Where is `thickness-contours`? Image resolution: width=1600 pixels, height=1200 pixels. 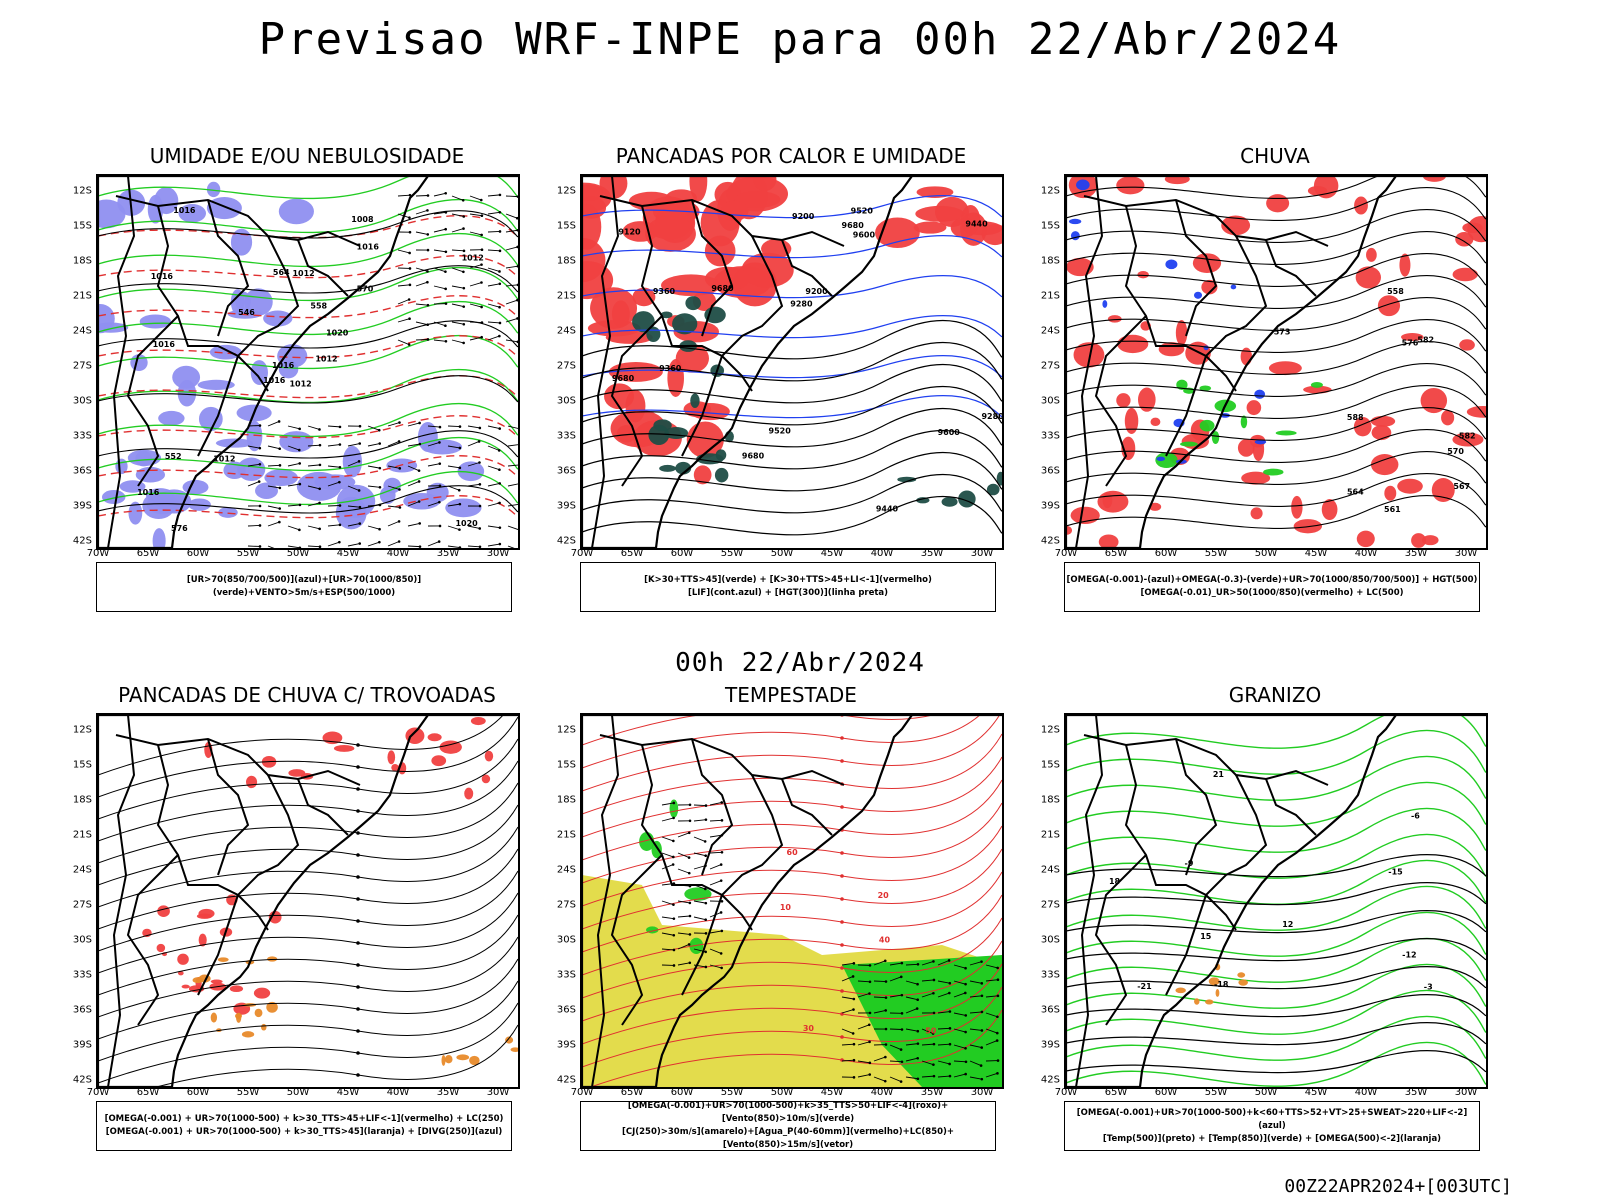
thickness-contours is located at coordinates (308, 387).